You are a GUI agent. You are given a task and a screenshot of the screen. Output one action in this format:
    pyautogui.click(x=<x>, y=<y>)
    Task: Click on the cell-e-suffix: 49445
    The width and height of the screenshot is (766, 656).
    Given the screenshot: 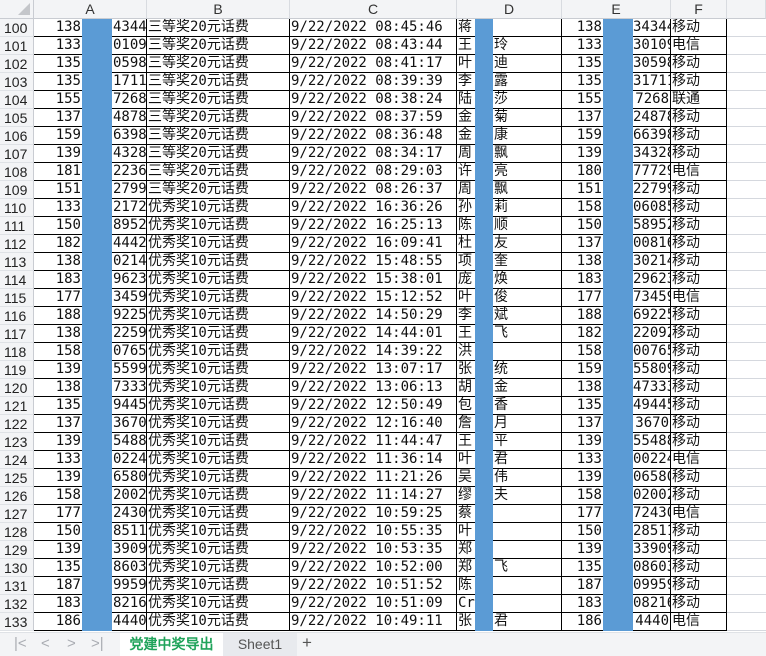 What is the action you would take?
    pyautogui.click(x=652, y=406)
    